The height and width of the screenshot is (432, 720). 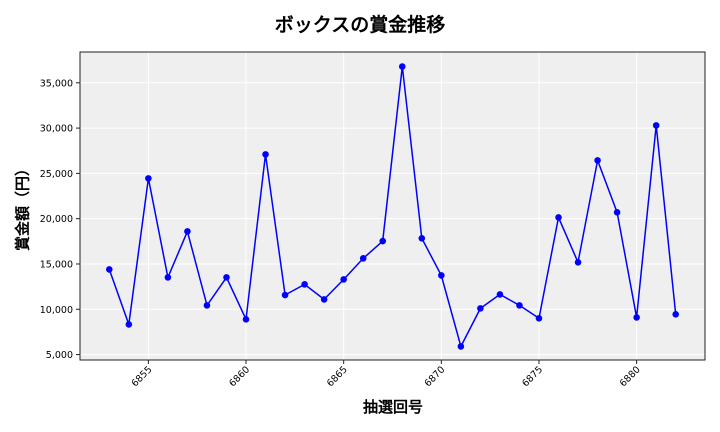 What do you see at coordinates (56, 219) in the screenshot?
I see `y-tick-label: 20,000` at bounding box center [56, 219].